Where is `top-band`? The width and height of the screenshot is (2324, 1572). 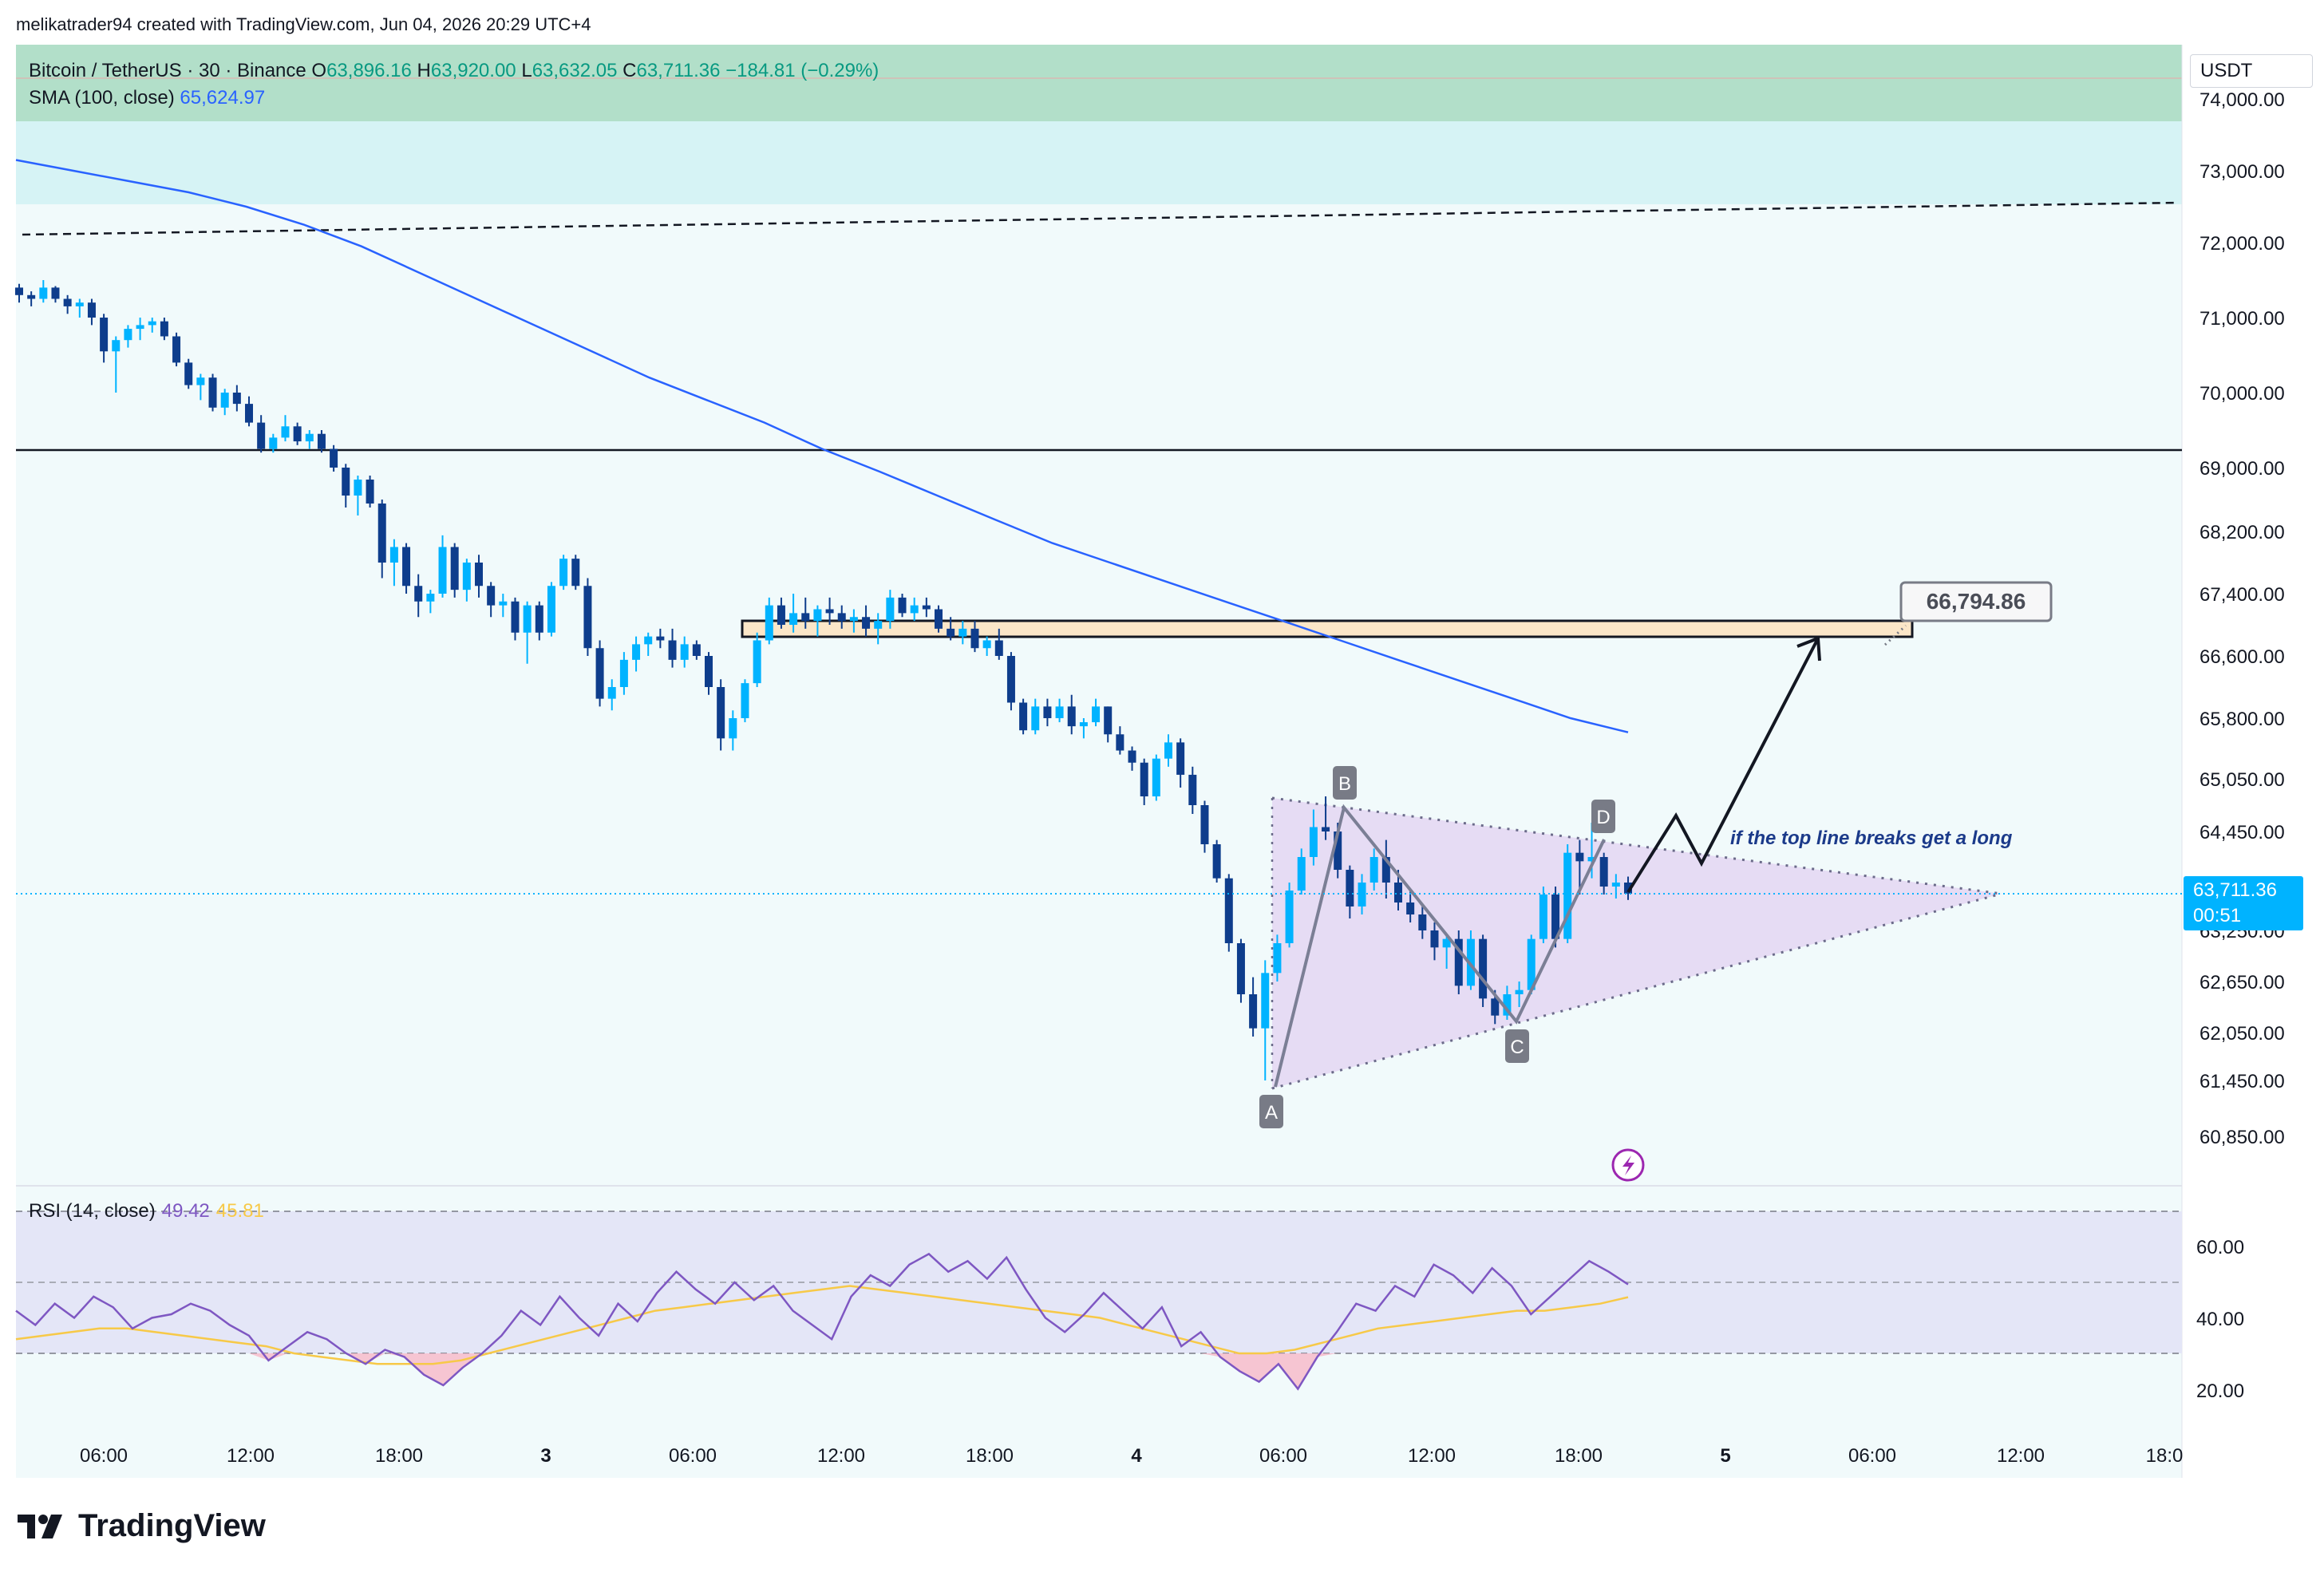 top-band is located at coordinates (1099, 83).